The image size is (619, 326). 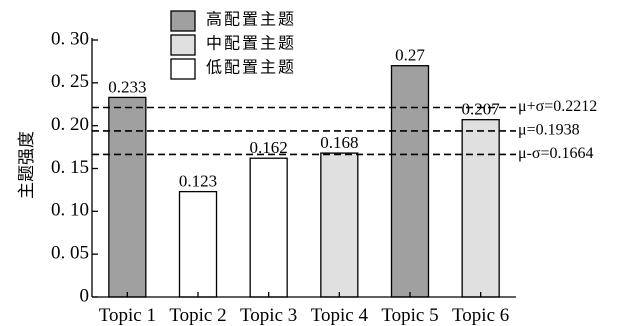 I want to click on data-label: 0.123, so click(x=198, y=181).